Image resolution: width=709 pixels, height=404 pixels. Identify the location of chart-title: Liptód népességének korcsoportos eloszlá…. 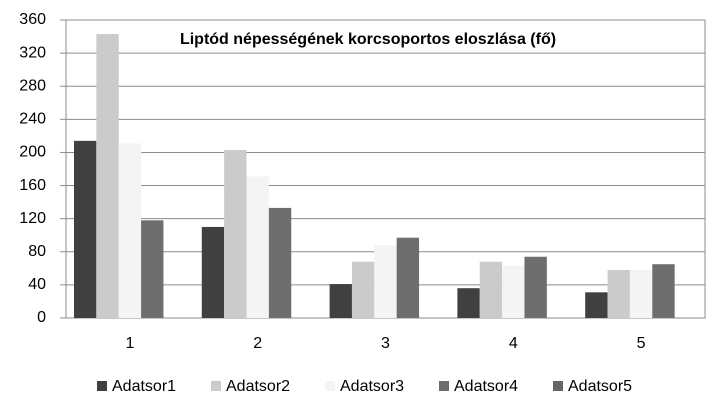
(368, 39).